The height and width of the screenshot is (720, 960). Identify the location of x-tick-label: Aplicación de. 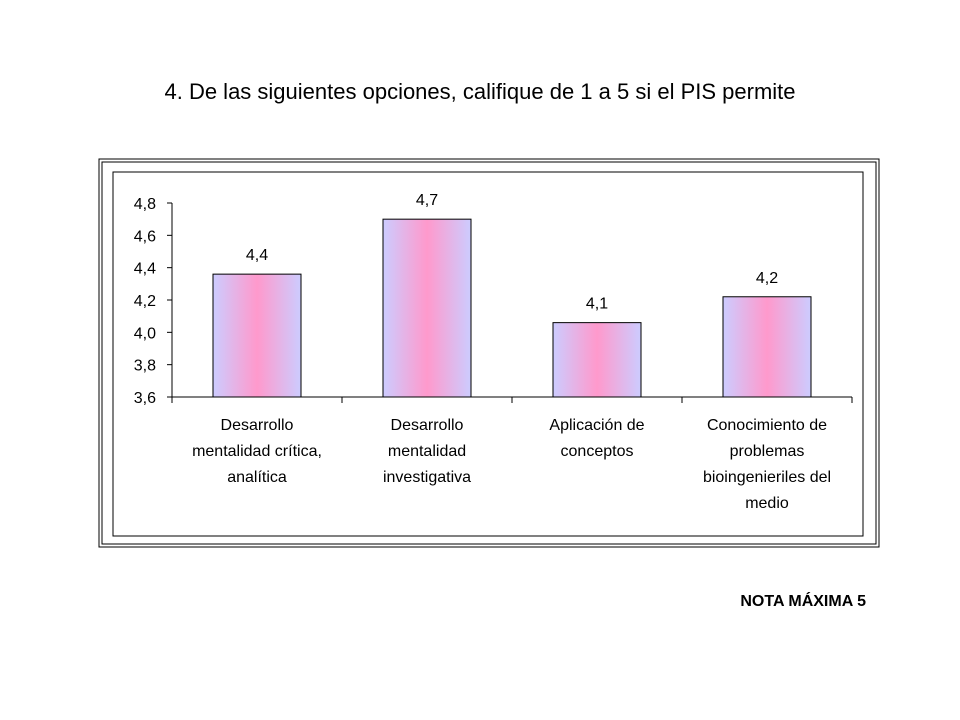
(596, 425).